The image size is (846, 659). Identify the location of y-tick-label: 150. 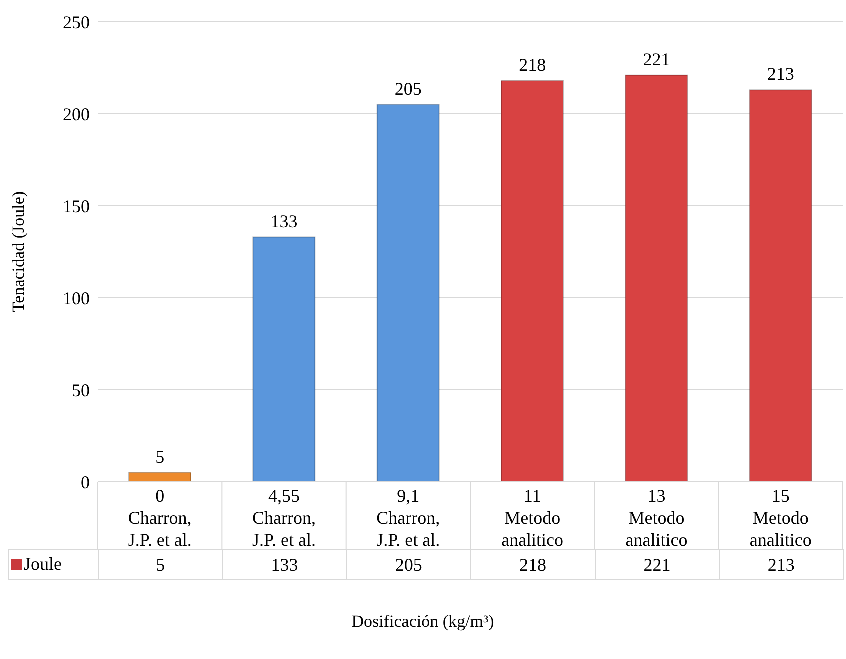
(76, 206).